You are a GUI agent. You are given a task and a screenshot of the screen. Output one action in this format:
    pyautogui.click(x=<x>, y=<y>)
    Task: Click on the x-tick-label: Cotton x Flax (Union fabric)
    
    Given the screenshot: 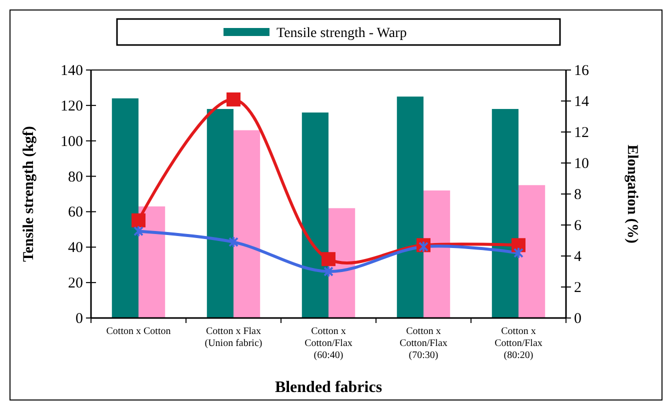 What is the action you would take?
    pyautogui.click(x=233, y=337)
    